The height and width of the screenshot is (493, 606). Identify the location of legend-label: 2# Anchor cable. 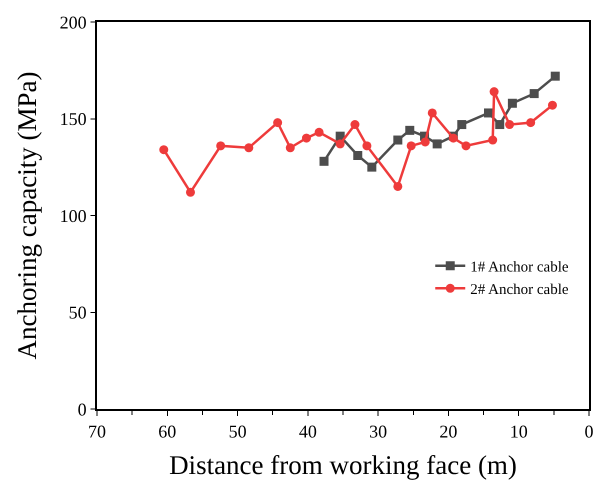
(519, 290).